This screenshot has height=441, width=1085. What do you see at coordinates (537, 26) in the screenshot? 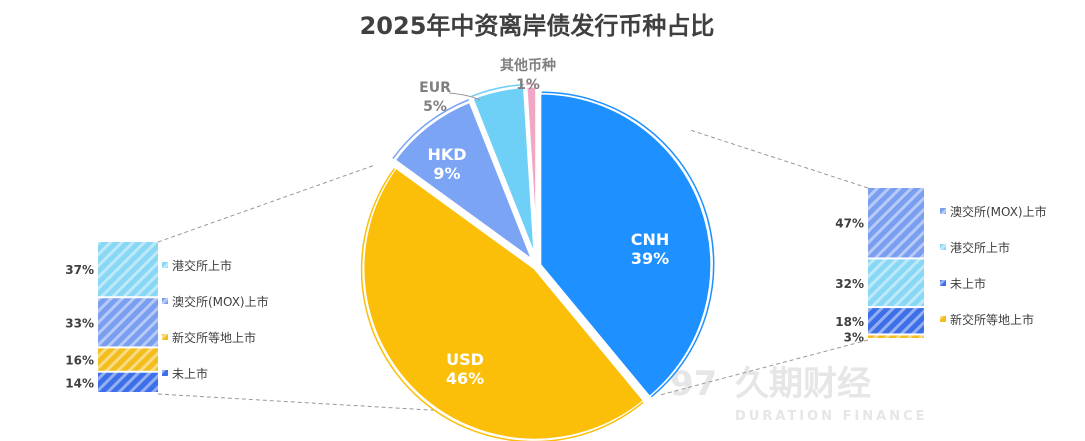
I see `chart-title: 2025年中资离岸债发行币种占比` at bounding box center [537, 26].